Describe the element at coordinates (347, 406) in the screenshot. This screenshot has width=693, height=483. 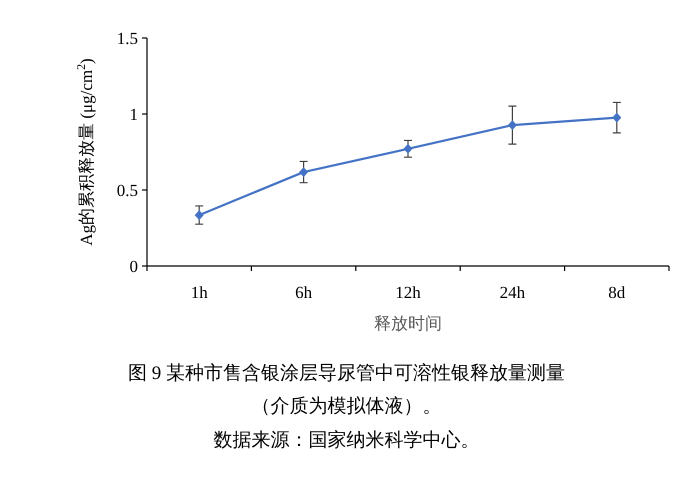
I see `text: （介质为模拟体液）。` at that location.